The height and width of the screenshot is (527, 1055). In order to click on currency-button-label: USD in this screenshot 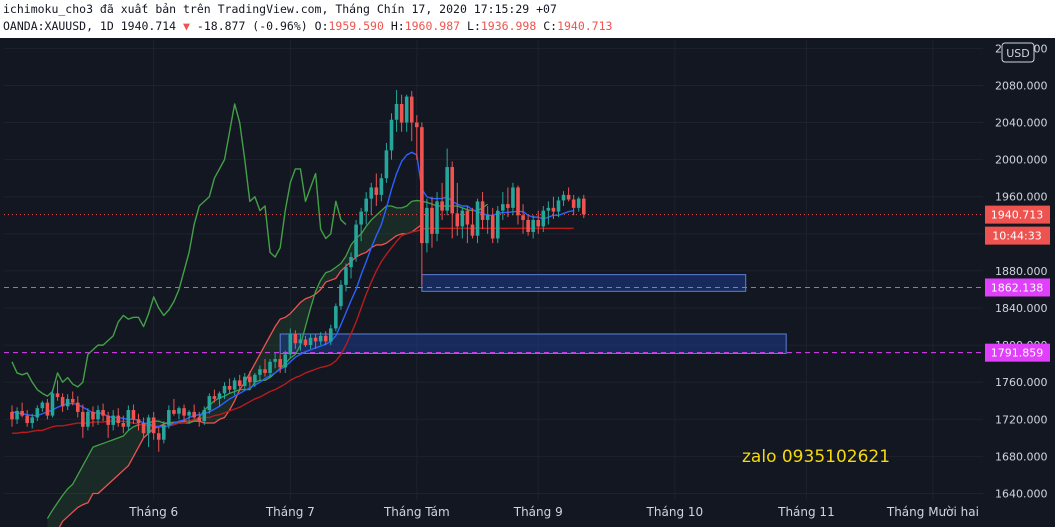, I will do `click(1018, 53)`.